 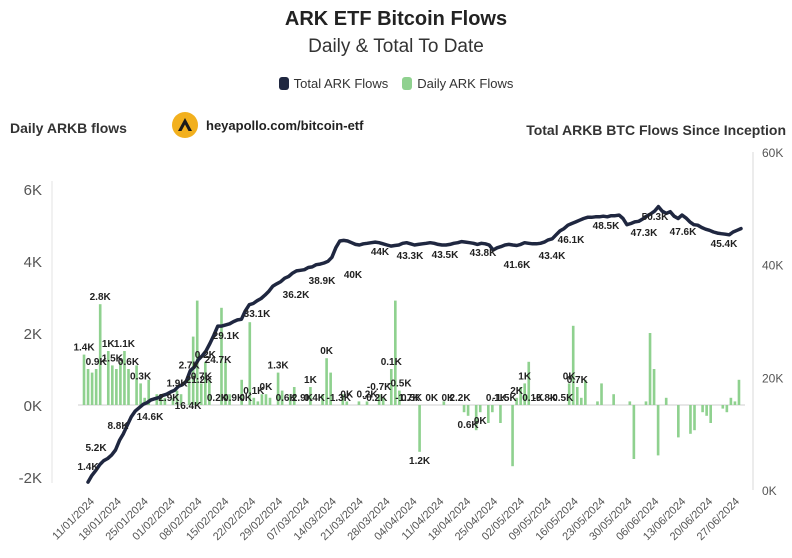 What do you see at coordinates (226, 336) in the screenshot?
I see `total-data-label: 29.1K` at bounding box center [226, 336].